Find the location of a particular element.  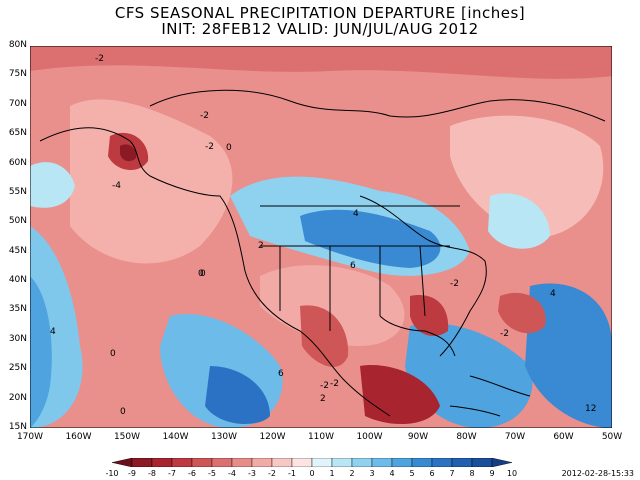

colorbar-label: -4 is located at coordinates (232, 473).